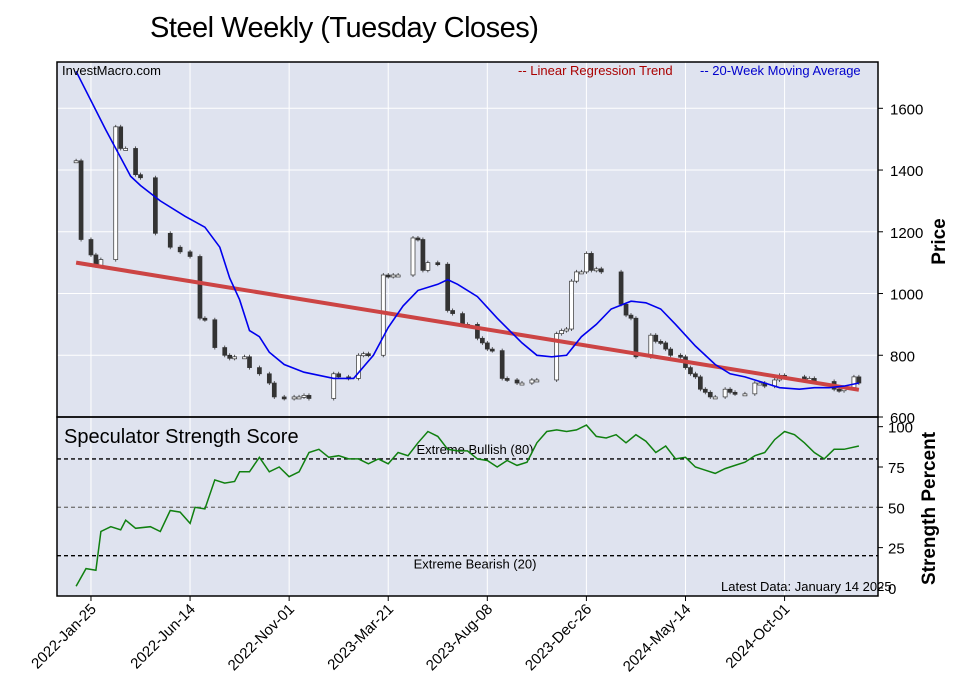  Describe the element at coordinates (64, 637) in the screenshot. I see `x-tick-label: 2022-Jan-25` at that location.